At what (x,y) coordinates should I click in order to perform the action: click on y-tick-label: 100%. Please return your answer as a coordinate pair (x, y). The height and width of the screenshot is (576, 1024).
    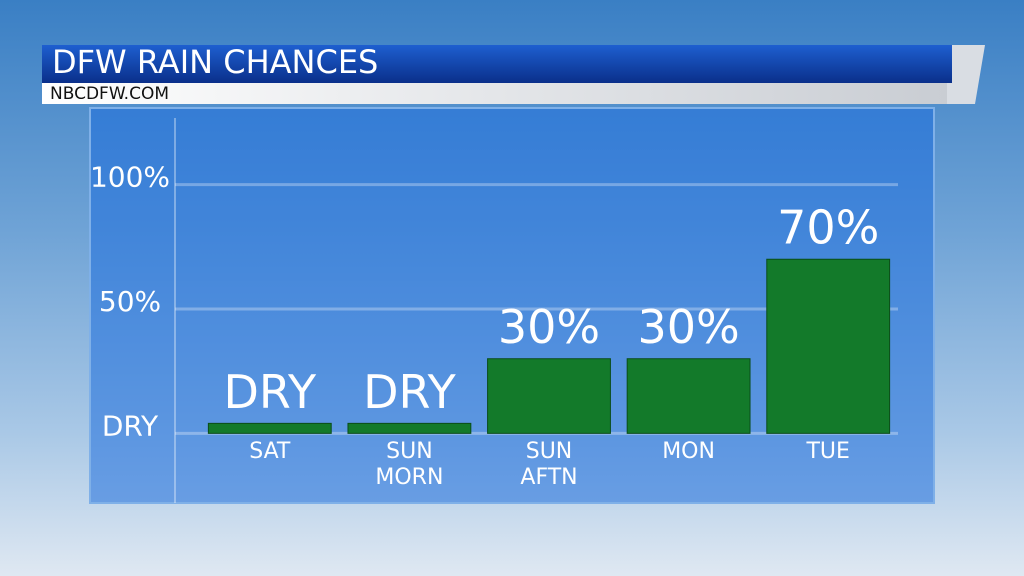
    Looking at the image, I should click on (130, 177).